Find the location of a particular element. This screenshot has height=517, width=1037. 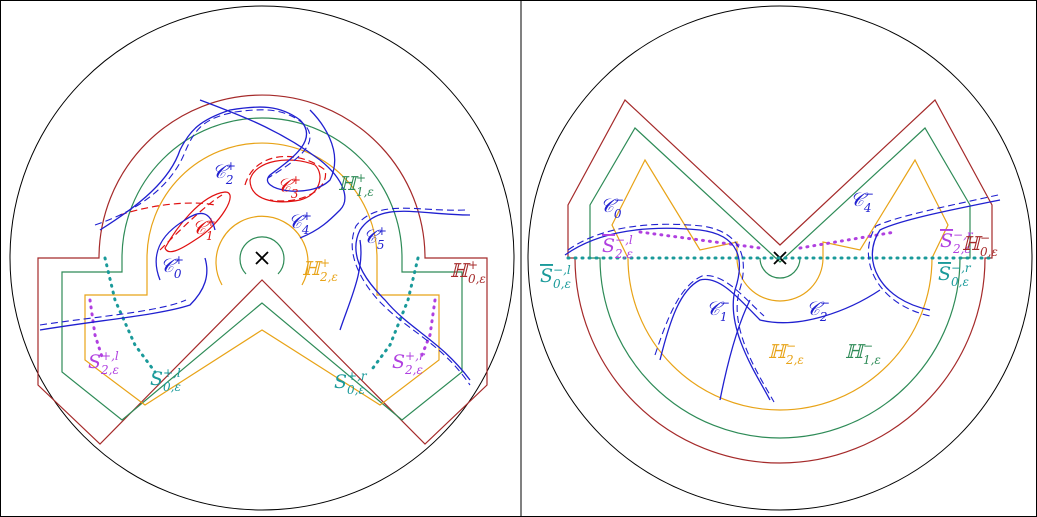

region-label: 𝒞− 2 is located at coordinates (818, 310).